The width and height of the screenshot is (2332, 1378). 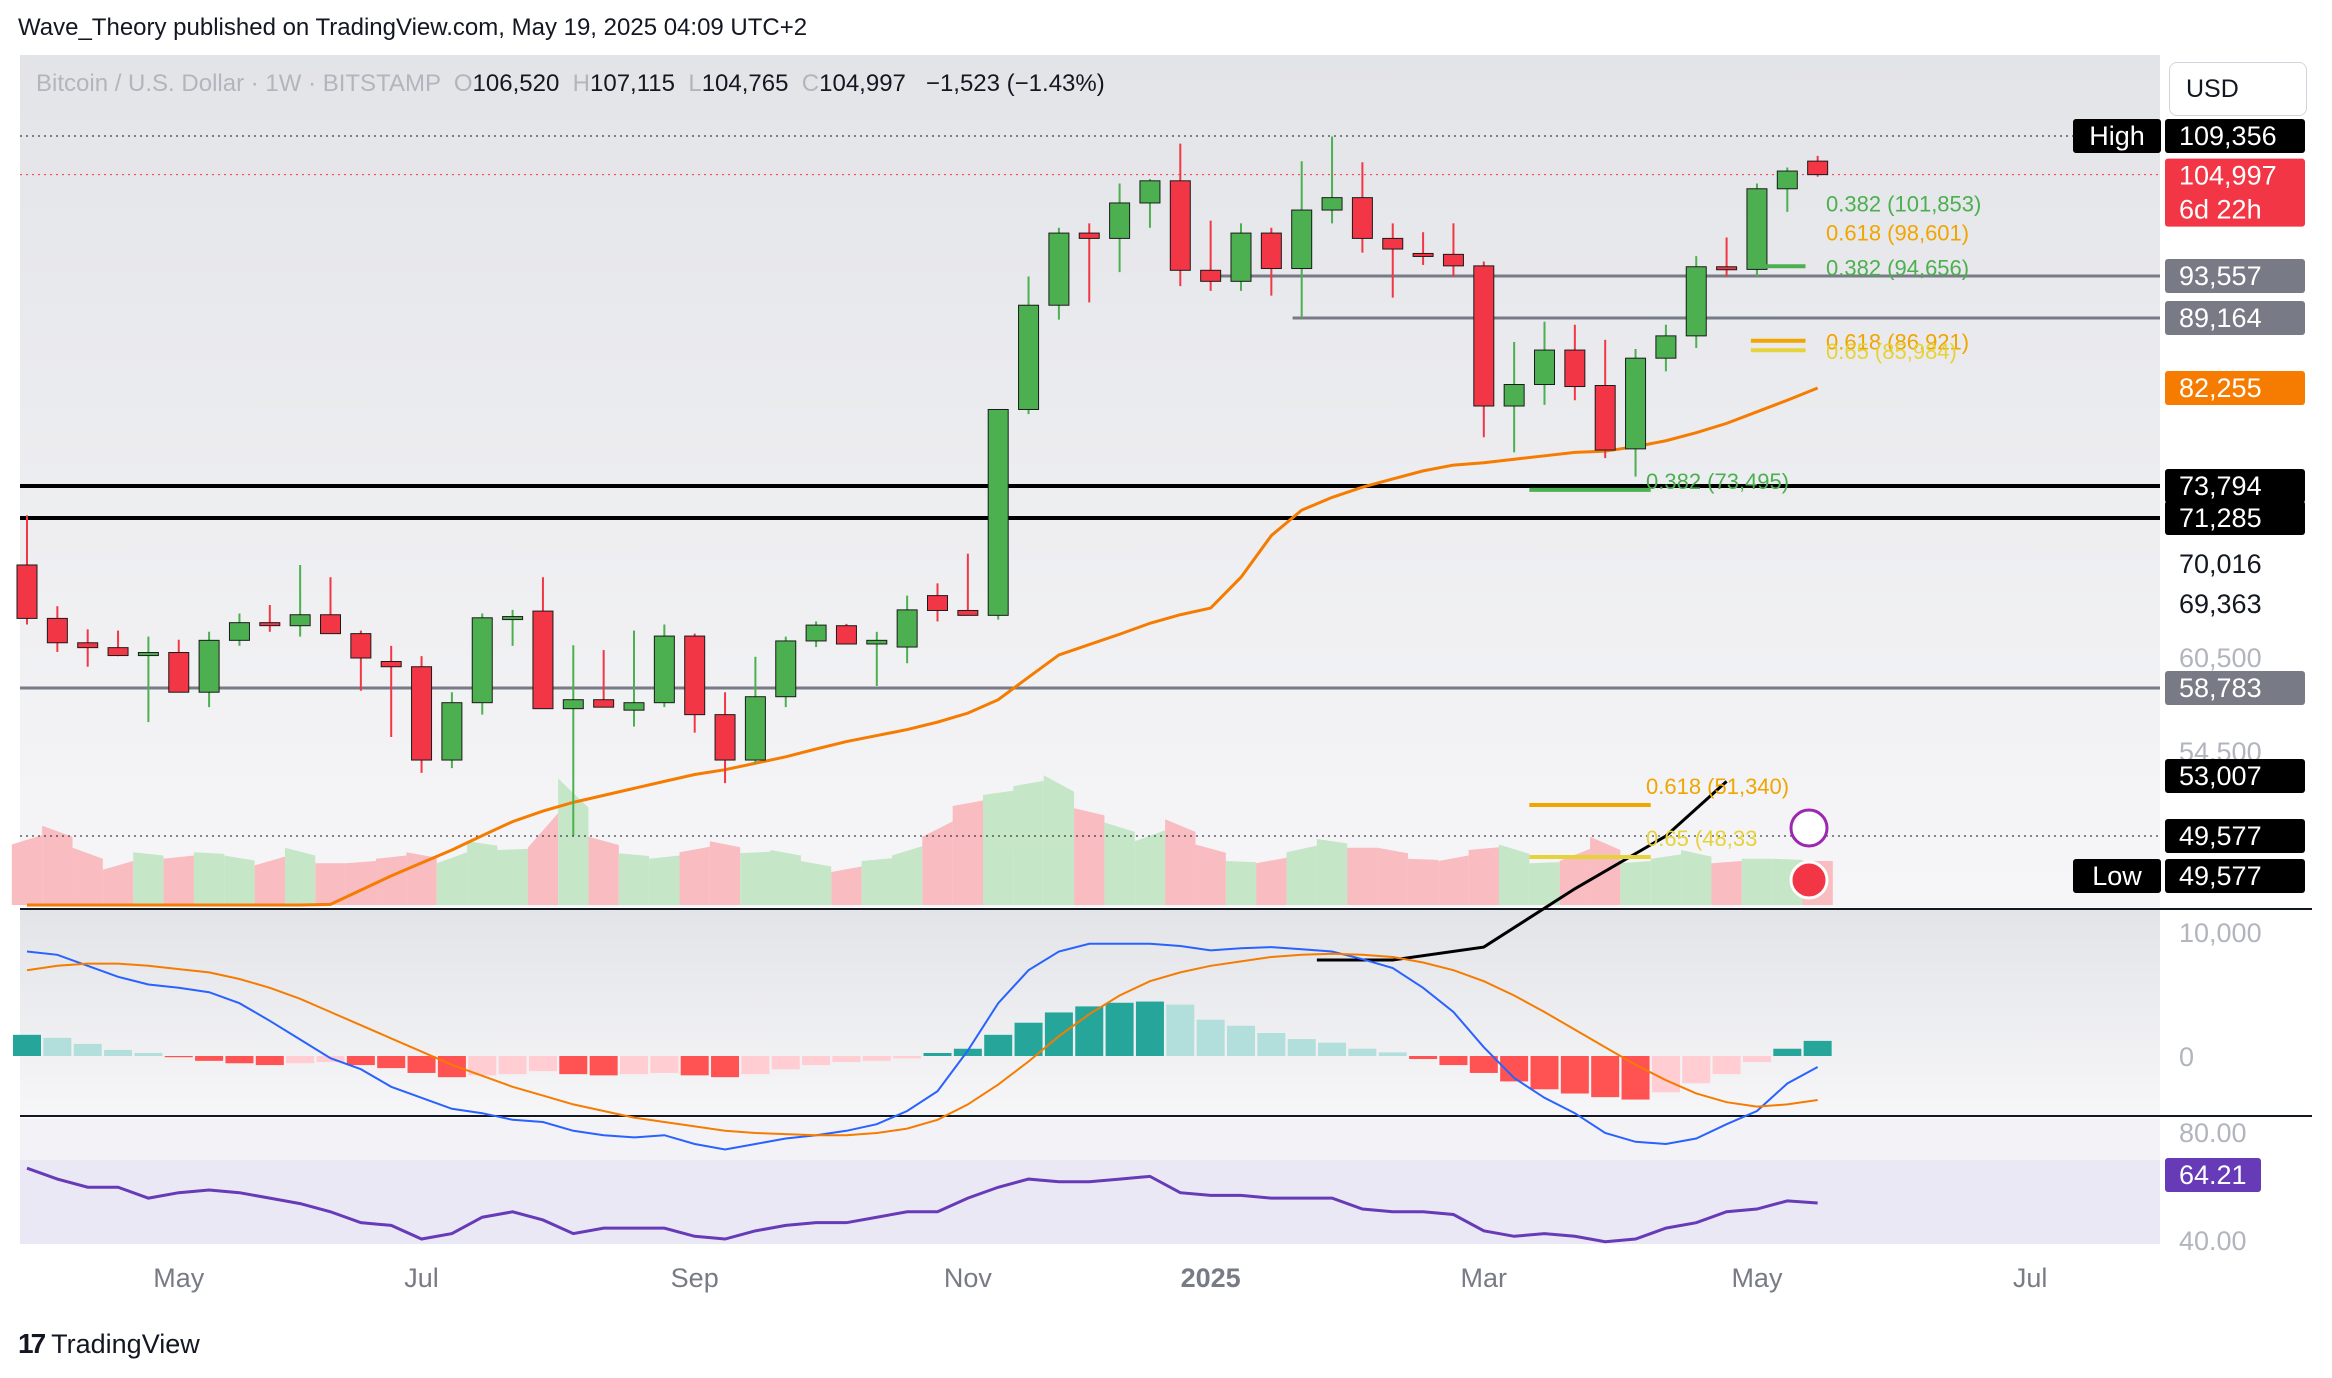 I want to click on price-axis-label: 89,164, so click(x=2220, y=318).